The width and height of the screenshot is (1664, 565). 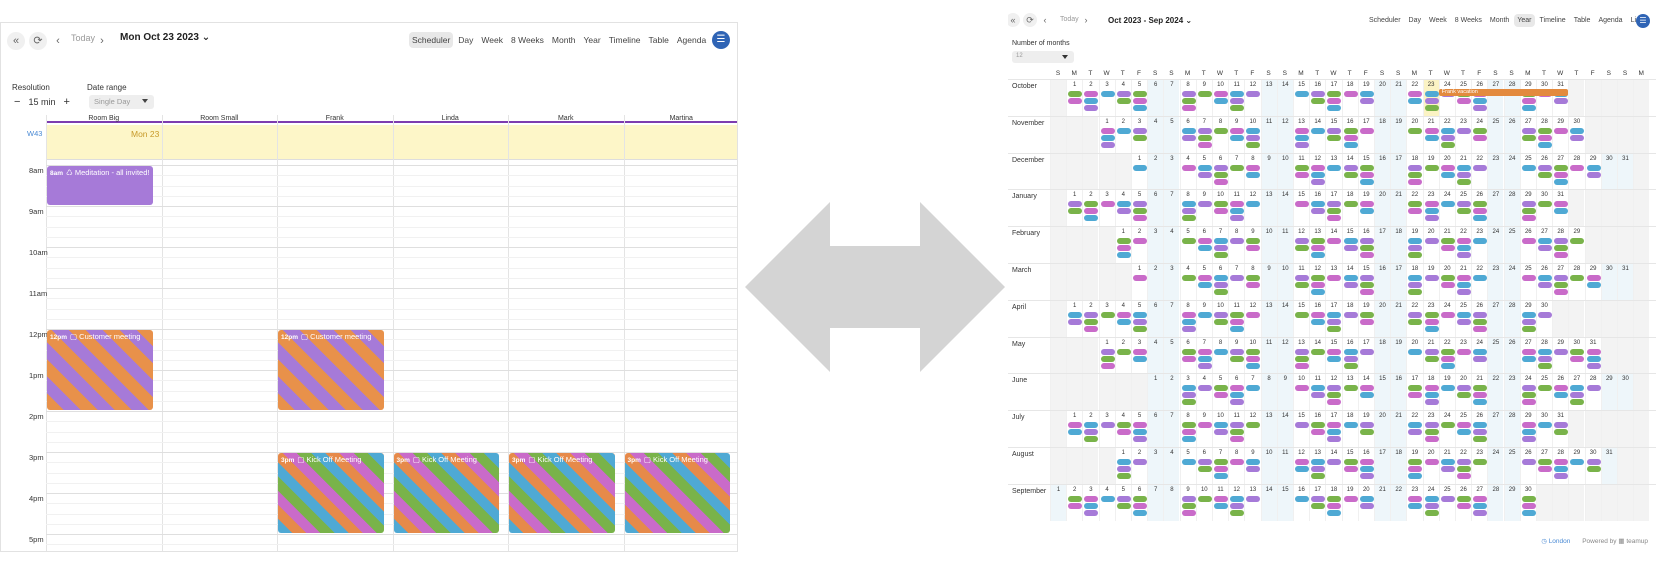 I want to click on next-chevron-icon: ›, so click(x=102, y=41).